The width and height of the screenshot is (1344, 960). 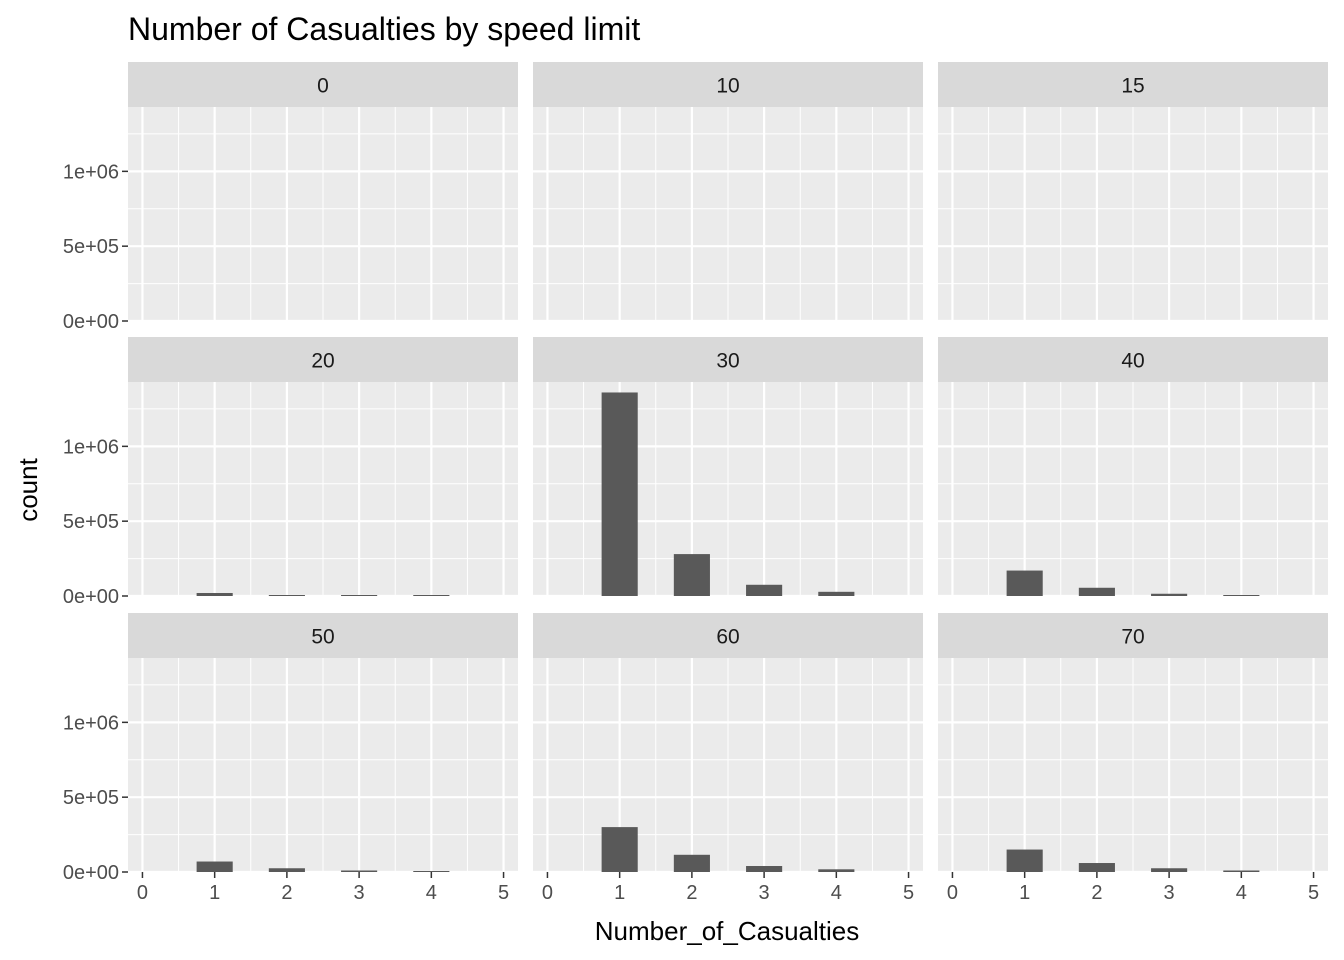 I want to click on facet-strip-label: 30, so click(x=727, y=361).